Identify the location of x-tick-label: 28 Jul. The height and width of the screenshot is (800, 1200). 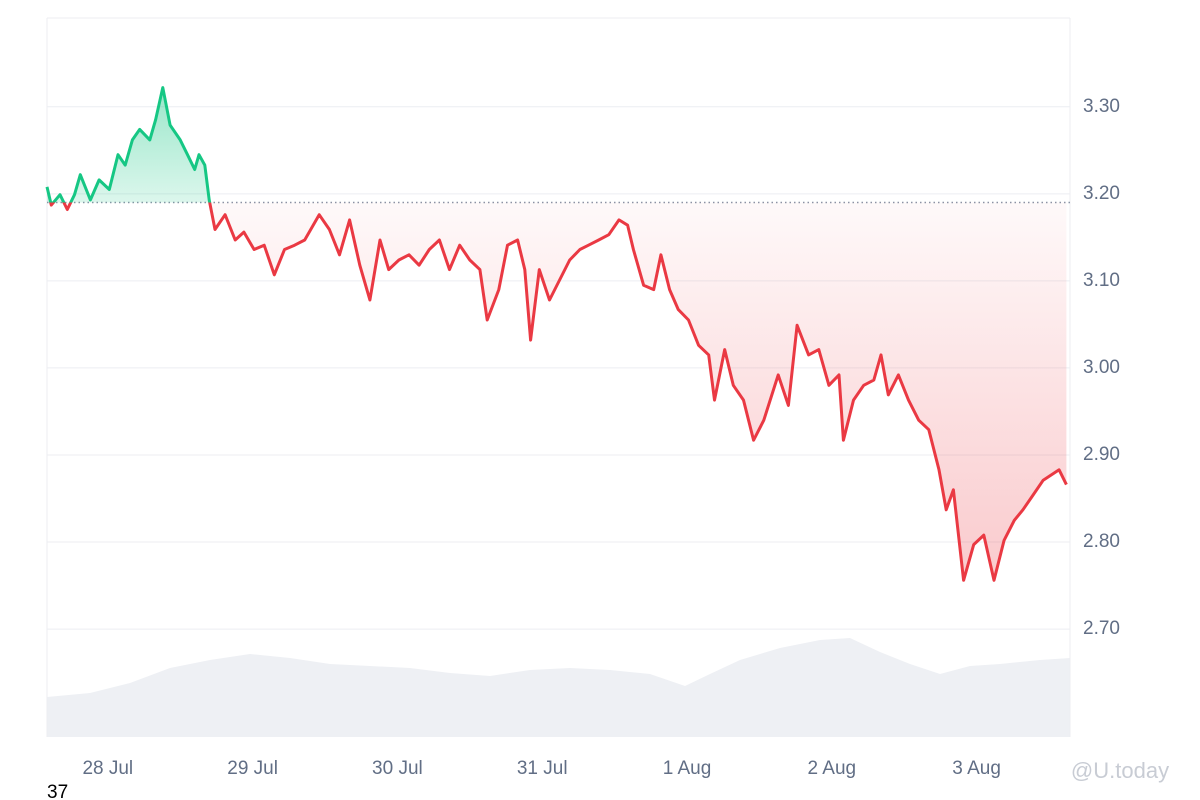
(107, 768).